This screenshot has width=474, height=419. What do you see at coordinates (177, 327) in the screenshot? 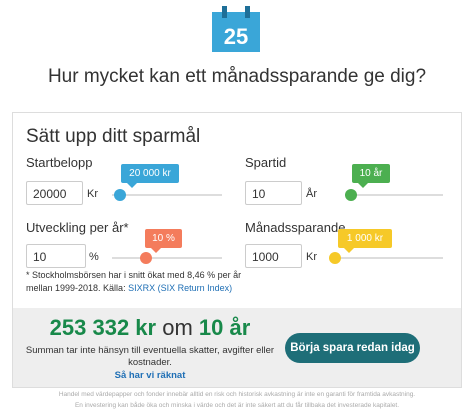
I see `result-om: om` at bounding box center [177, 327].